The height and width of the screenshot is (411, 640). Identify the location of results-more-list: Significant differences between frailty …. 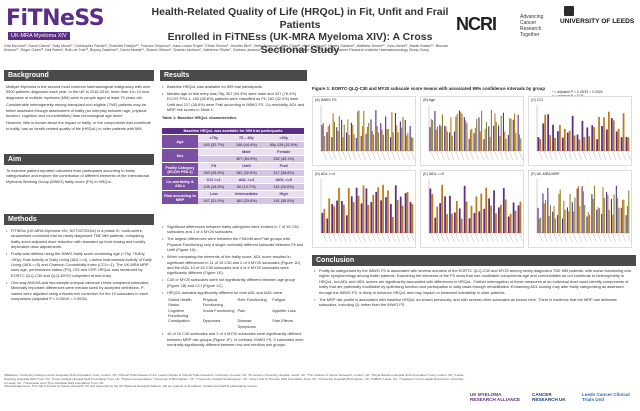
(233, 260).